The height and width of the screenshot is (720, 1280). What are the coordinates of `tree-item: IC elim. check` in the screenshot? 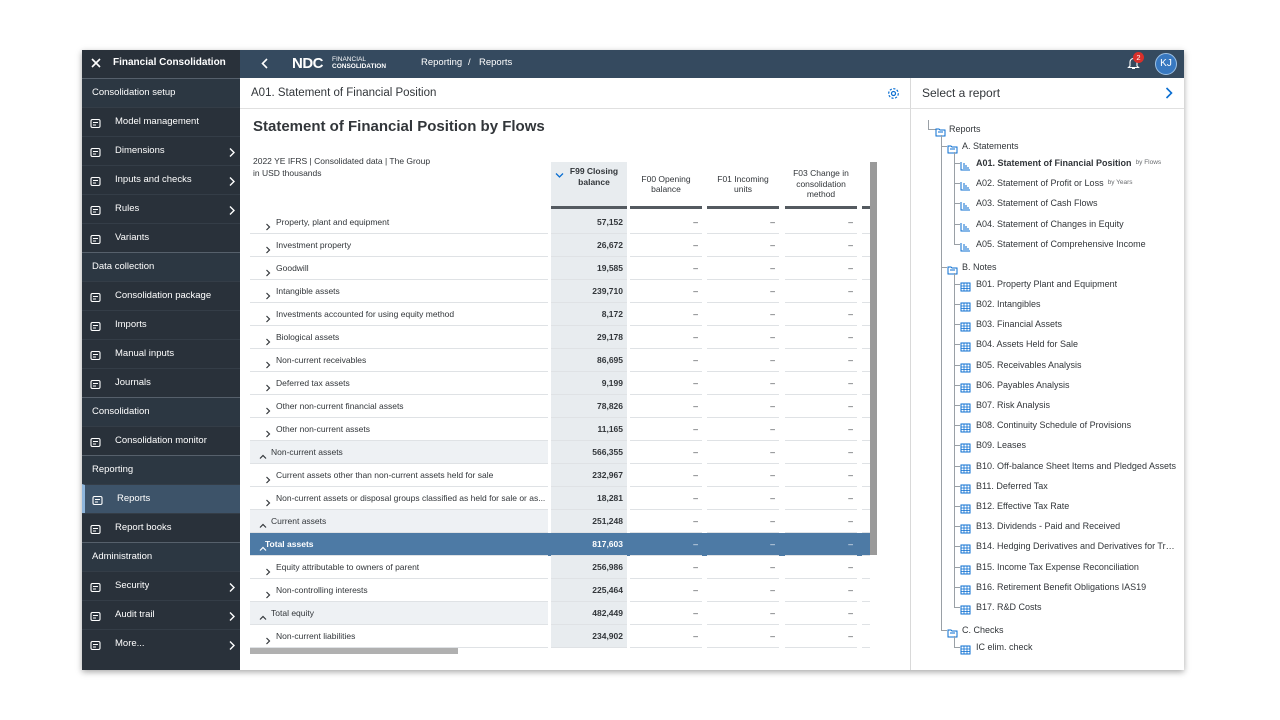 It's located at (1004, 647).